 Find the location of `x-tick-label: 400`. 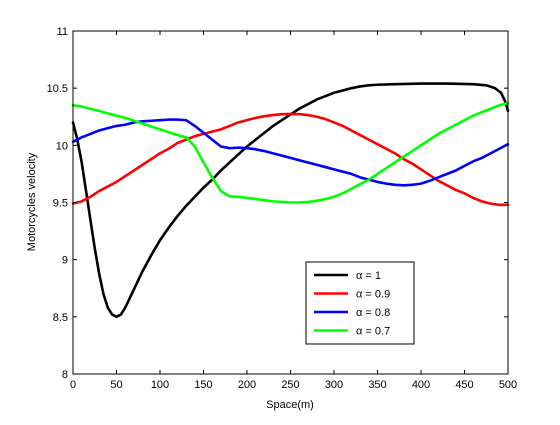

x-tick-label: 400 is located at coordinates (421, 385).